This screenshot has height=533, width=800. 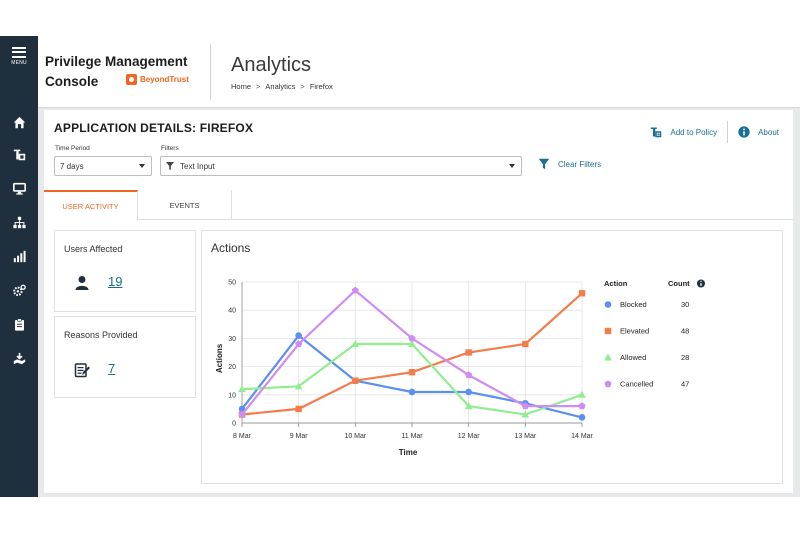 I want to click on nav-deploy, so click(x=19, y=358).